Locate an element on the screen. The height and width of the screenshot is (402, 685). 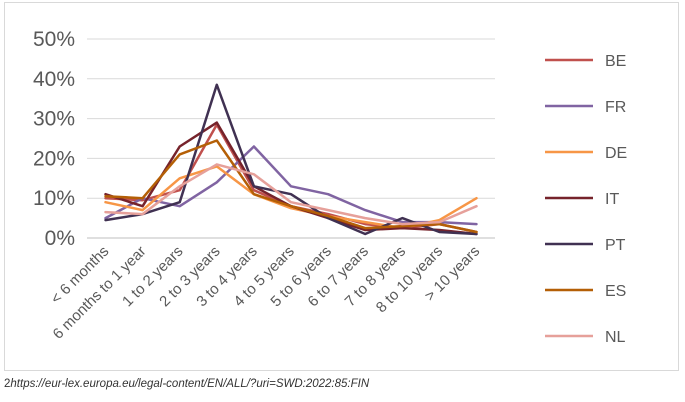
series-line-nl is located at coordinates (291, 194).